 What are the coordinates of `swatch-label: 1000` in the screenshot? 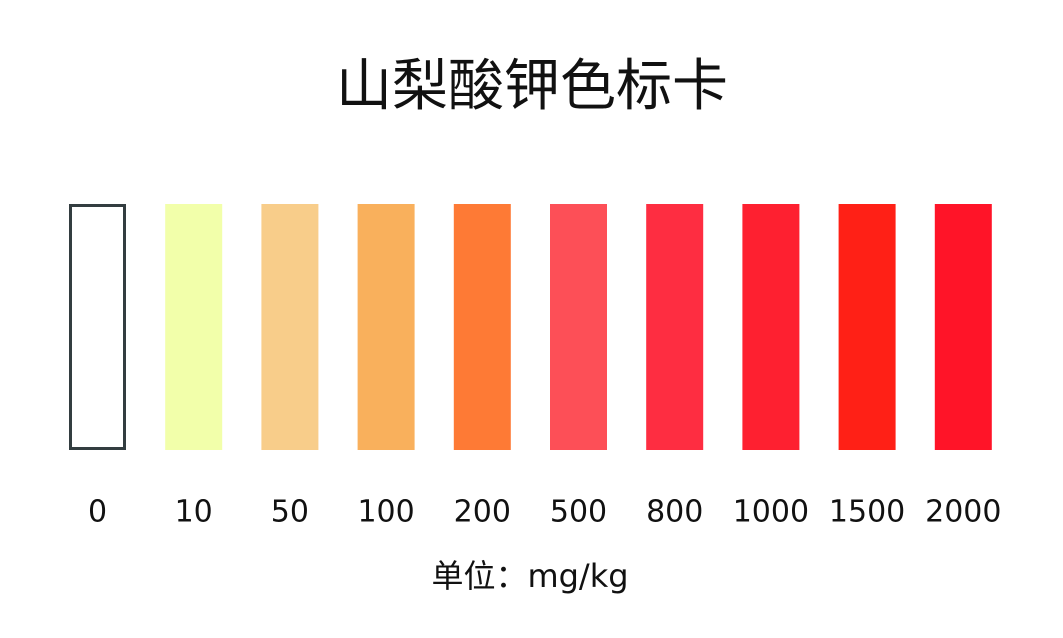 It's located at (771, 512).